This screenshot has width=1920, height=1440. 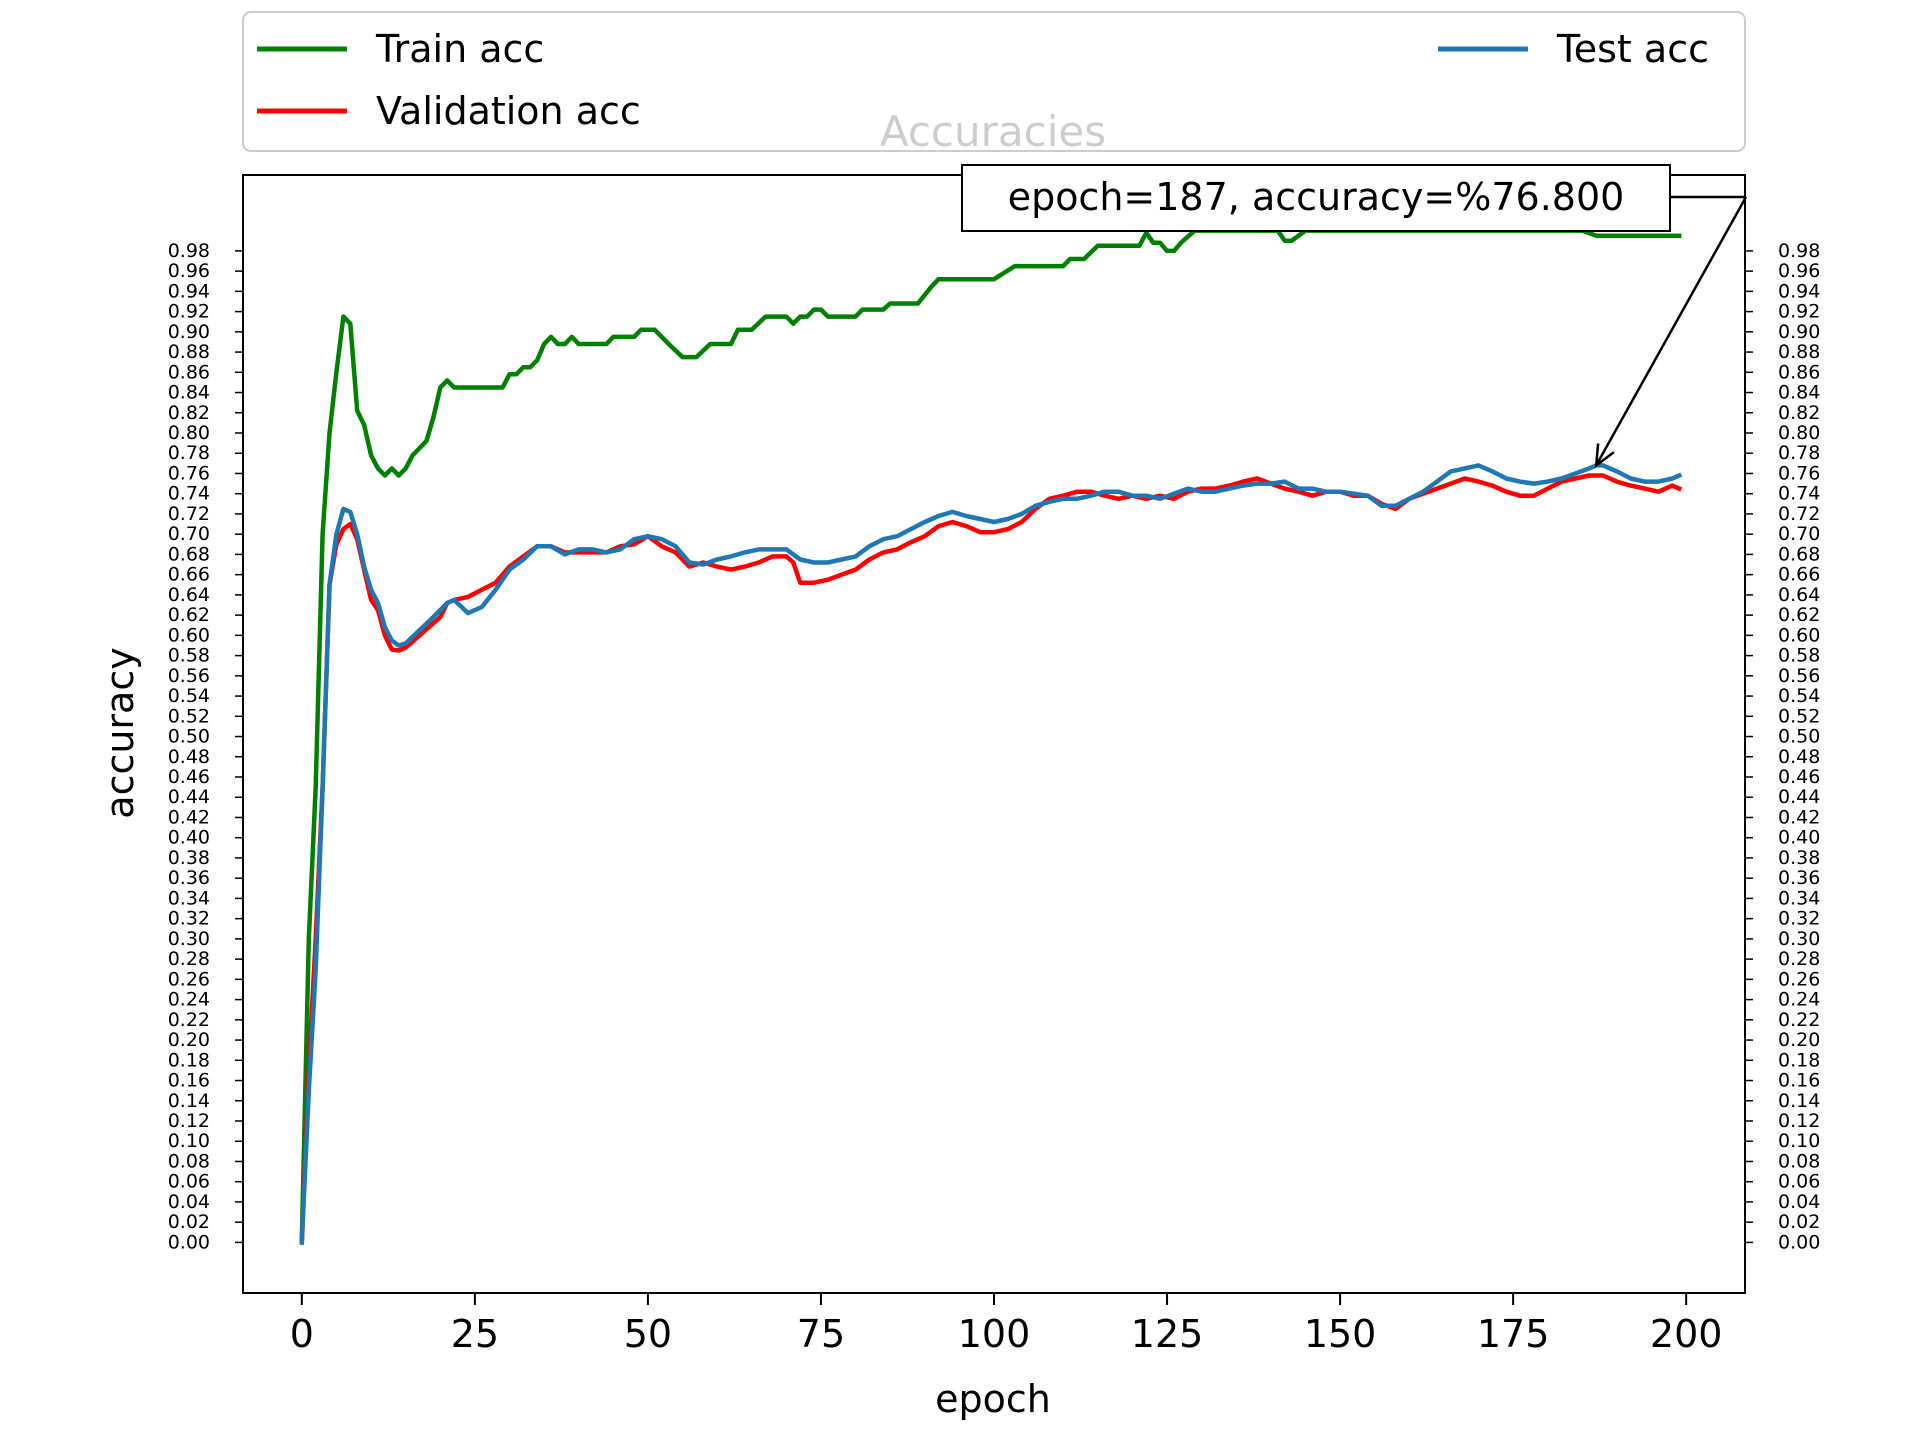 What do you see at coordinates (189, 838) in the screenshot?
I see `y-tick-label-left: 0.40` at bounding box center [189, 838].